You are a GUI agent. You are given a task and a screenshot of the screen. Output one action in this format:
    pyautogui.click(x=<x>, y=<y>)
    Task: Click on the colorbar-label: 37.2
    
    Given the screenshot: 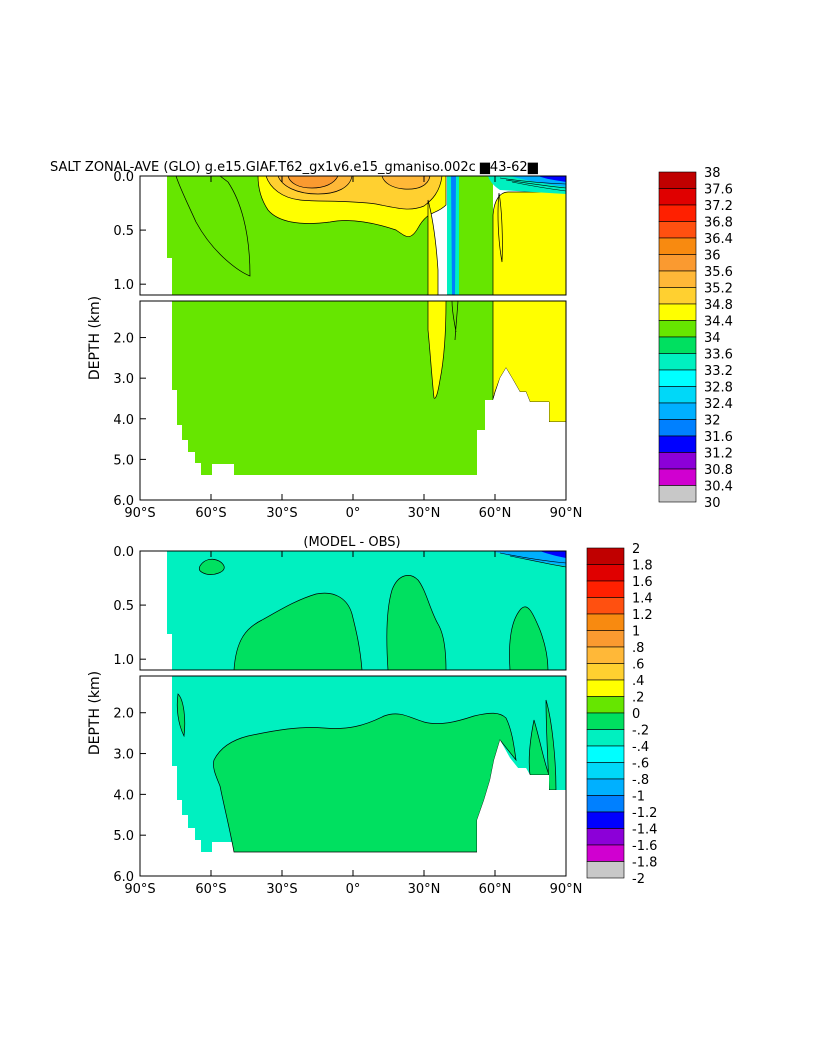 What is the action you would take?
    pyautogui.click(x=718, y=206)
    